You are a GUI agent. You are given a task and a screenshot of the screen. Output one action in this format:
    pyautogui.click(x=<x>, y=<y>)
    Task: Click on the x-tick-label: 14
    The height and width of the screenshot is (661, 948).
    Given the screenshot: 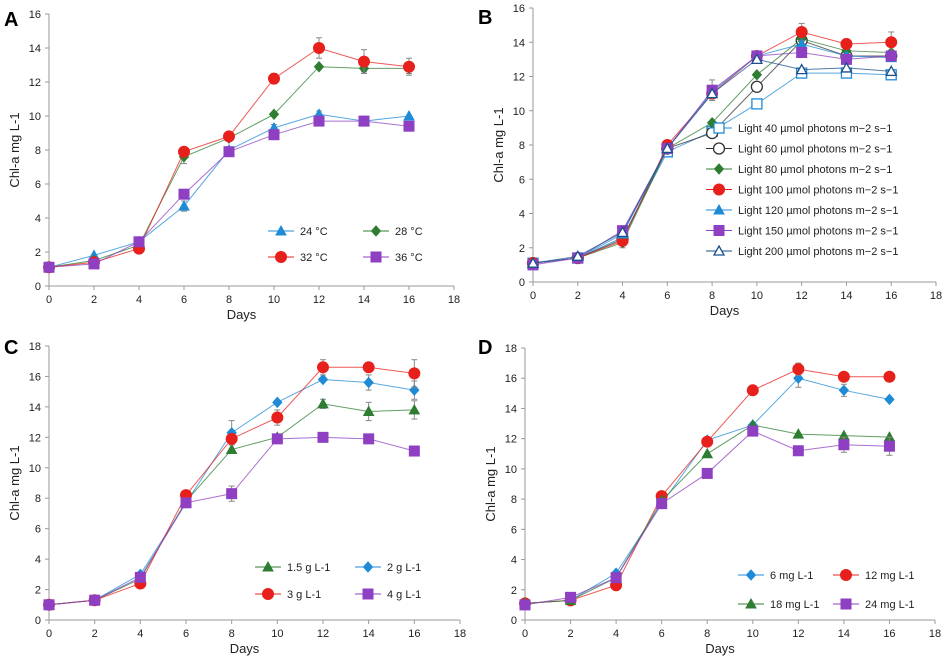 What is the action you would take?
    pyautogui.click(x=844, y=634)
    